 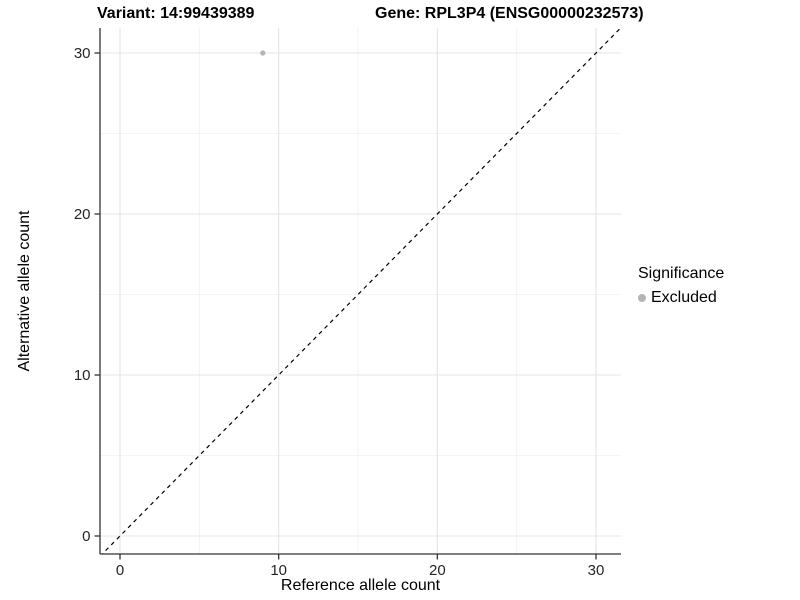 What do you see at coordinates (86, 536) in the screenshot?
I see `y-tick-label: 0` at bounding box center [86, 536].